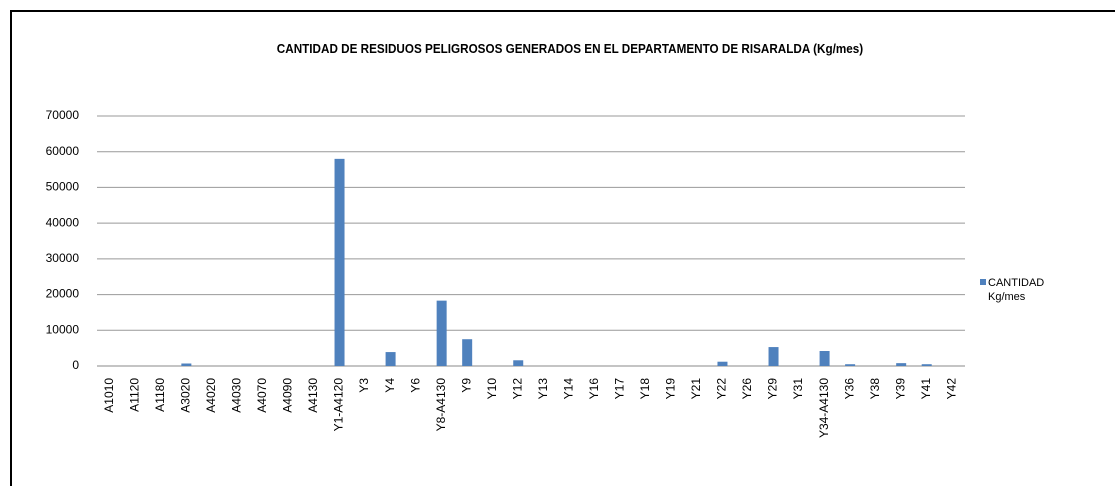 The image size is (1115, 486). I want to click on x-tick-label: Y29, so click(773, 389).